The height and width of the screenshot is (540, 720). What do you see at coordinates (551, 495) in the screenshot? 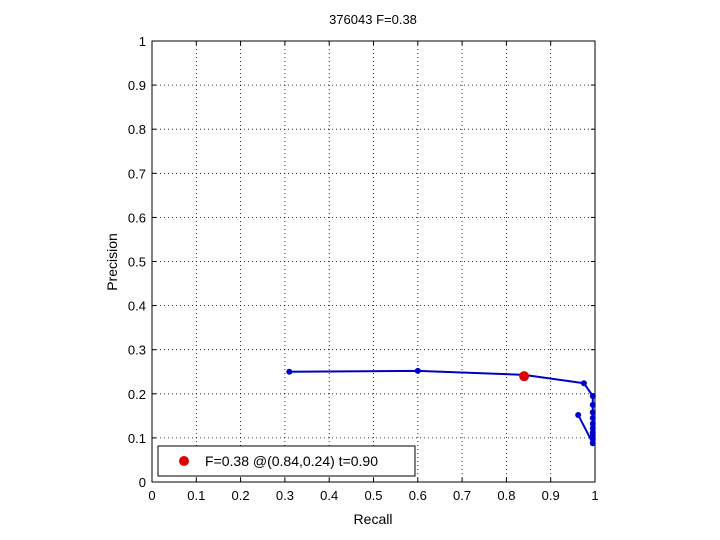
I see `x-tick-label: 0.9` at bounding box center [551, 495].